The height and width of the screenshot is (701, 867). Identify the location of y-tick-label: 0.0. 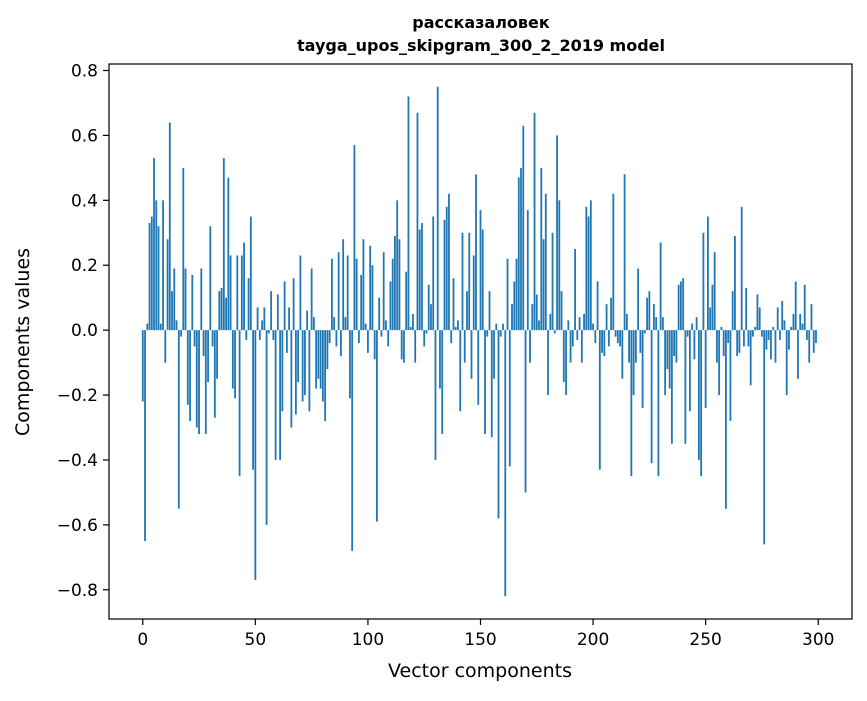
(84, 331).